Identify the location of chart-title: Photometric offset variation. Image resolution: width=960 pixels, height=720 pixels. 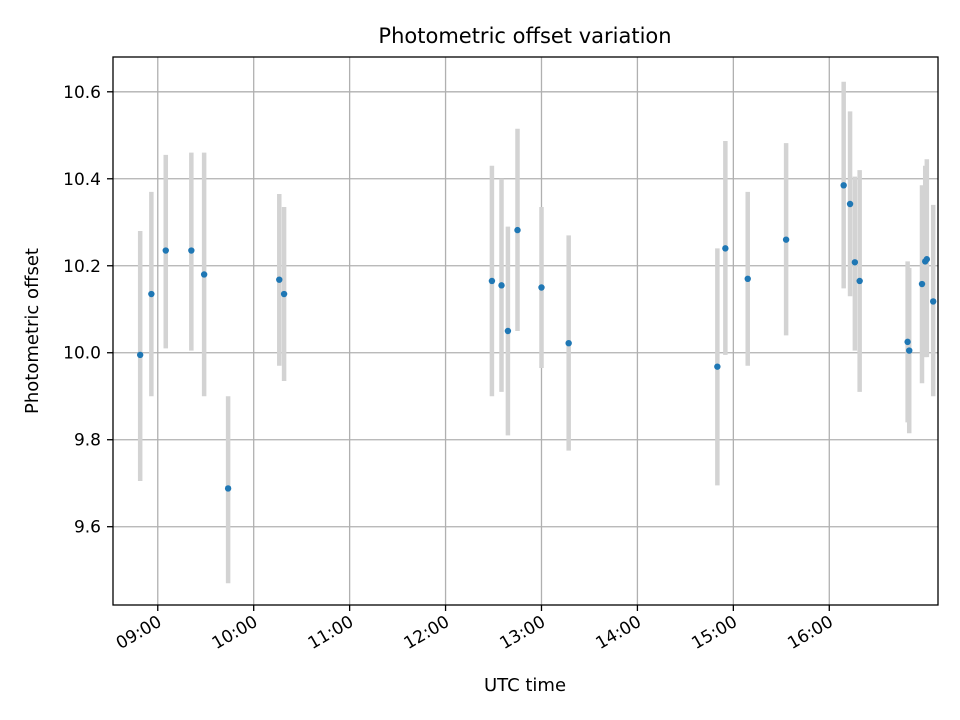
(524, 36).